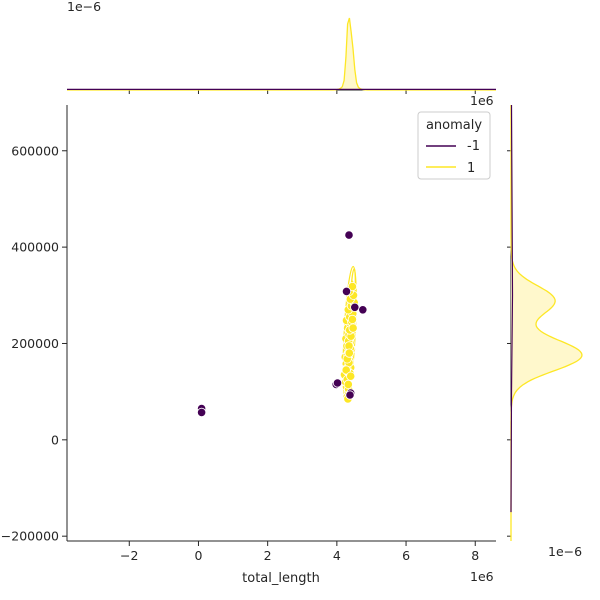 The width and height of the screenshot is (600, 600). What do you see at coordinates (482, 576) in the screenshot?
I see `x-offset-label: 1e6` at bounding box center [482, 576].